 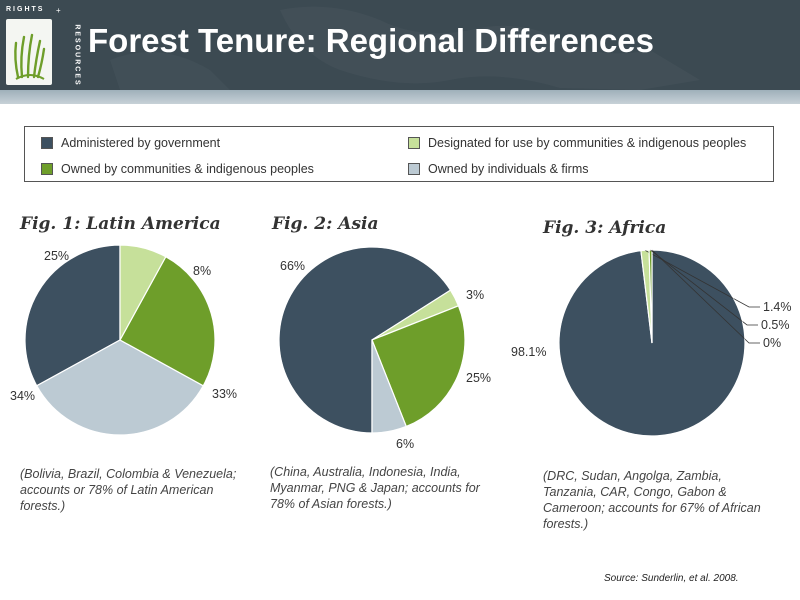 What do you see at coordinates (58, 10) in the screenshot?
I see `logo-plus-sign: +` at bounding box center [58, 10].